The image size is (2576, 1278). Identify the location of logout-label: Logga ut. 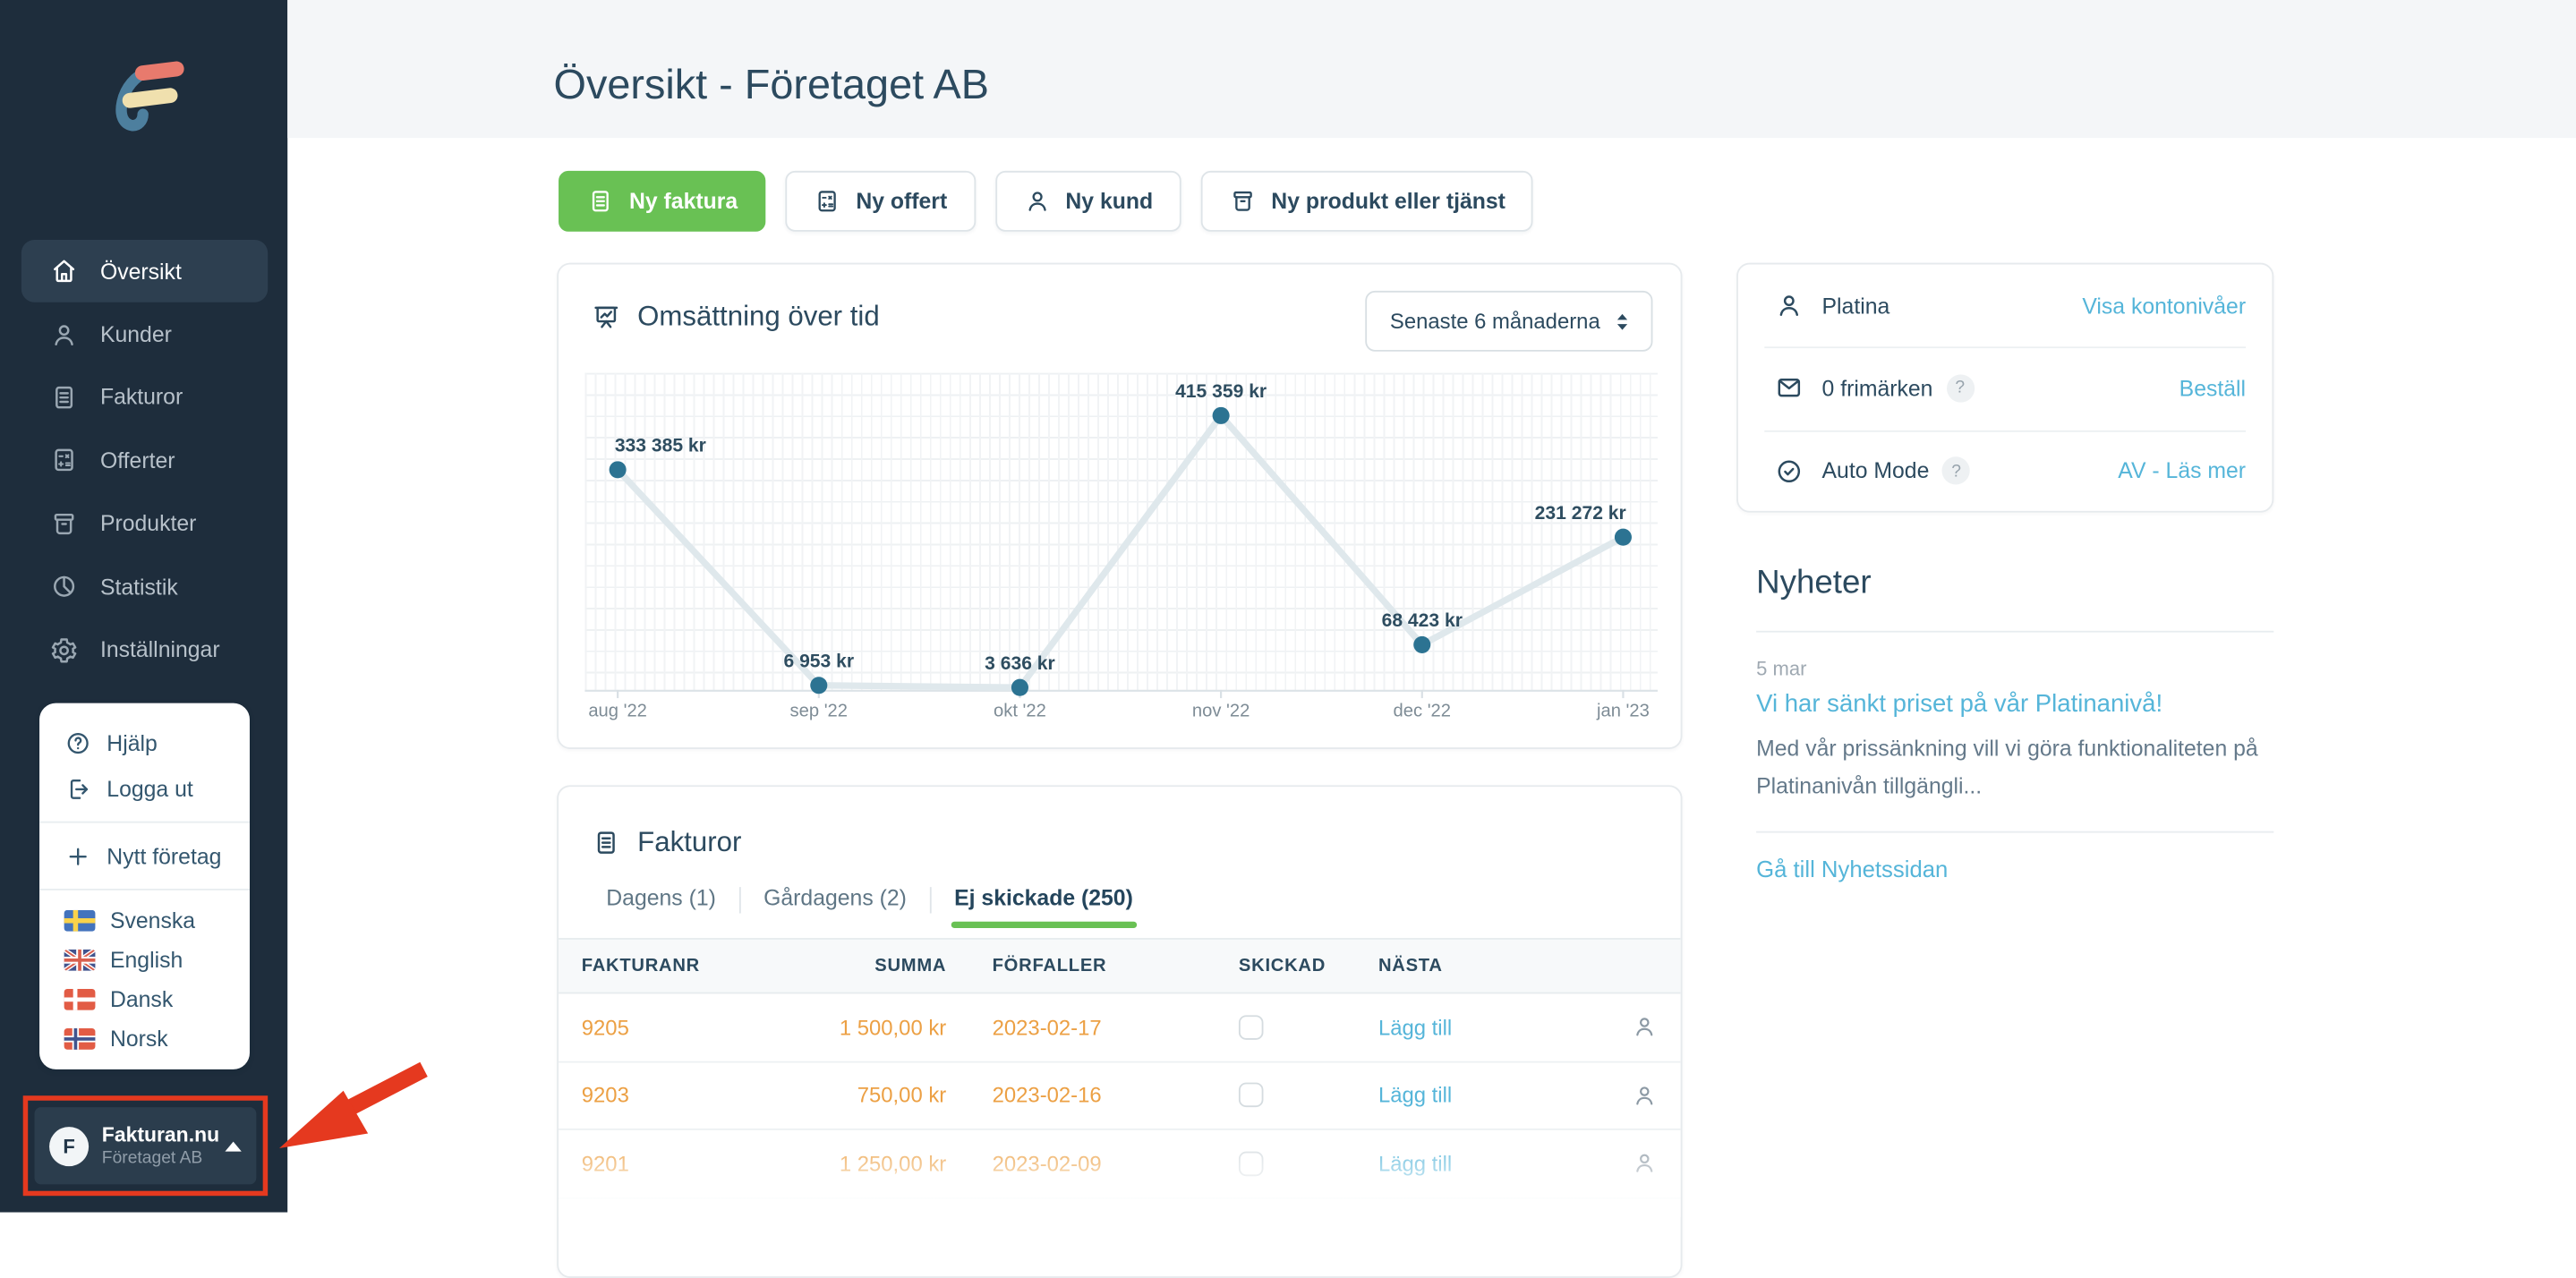
(150, 788).